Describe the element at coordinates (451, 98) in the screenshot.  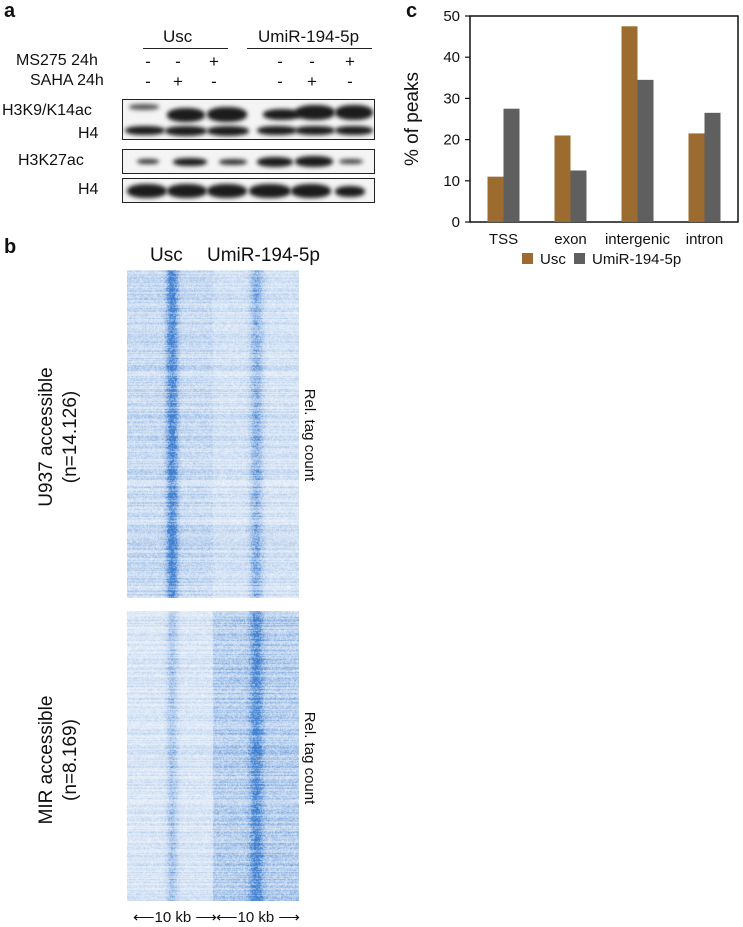
I see `y-tick-label: 30` at that location.